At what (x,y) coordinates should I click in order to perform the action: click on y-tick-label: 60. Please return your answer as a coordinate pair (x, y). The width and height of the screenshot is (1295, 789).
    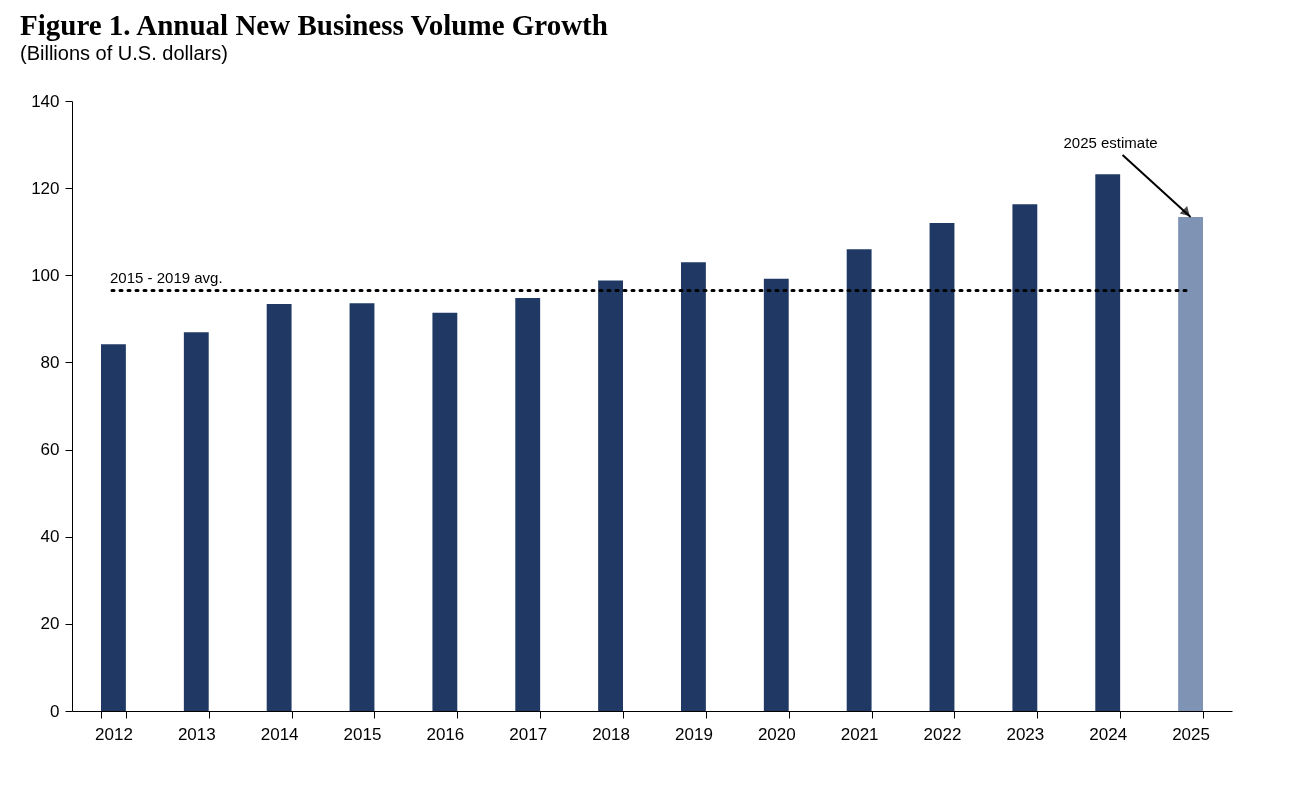
    Looking at the image, I should click on (50, 450).